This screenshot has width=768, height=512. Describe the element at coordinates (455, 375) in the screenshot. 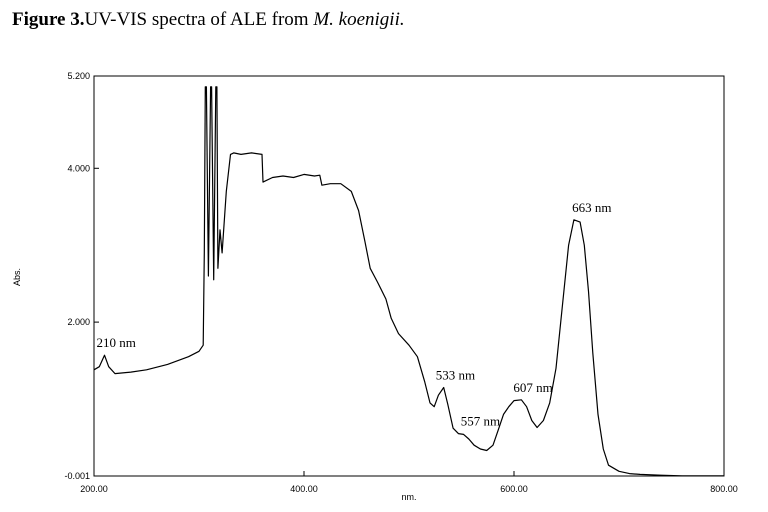

I see `peak-annotation: 533 nm` at that location.